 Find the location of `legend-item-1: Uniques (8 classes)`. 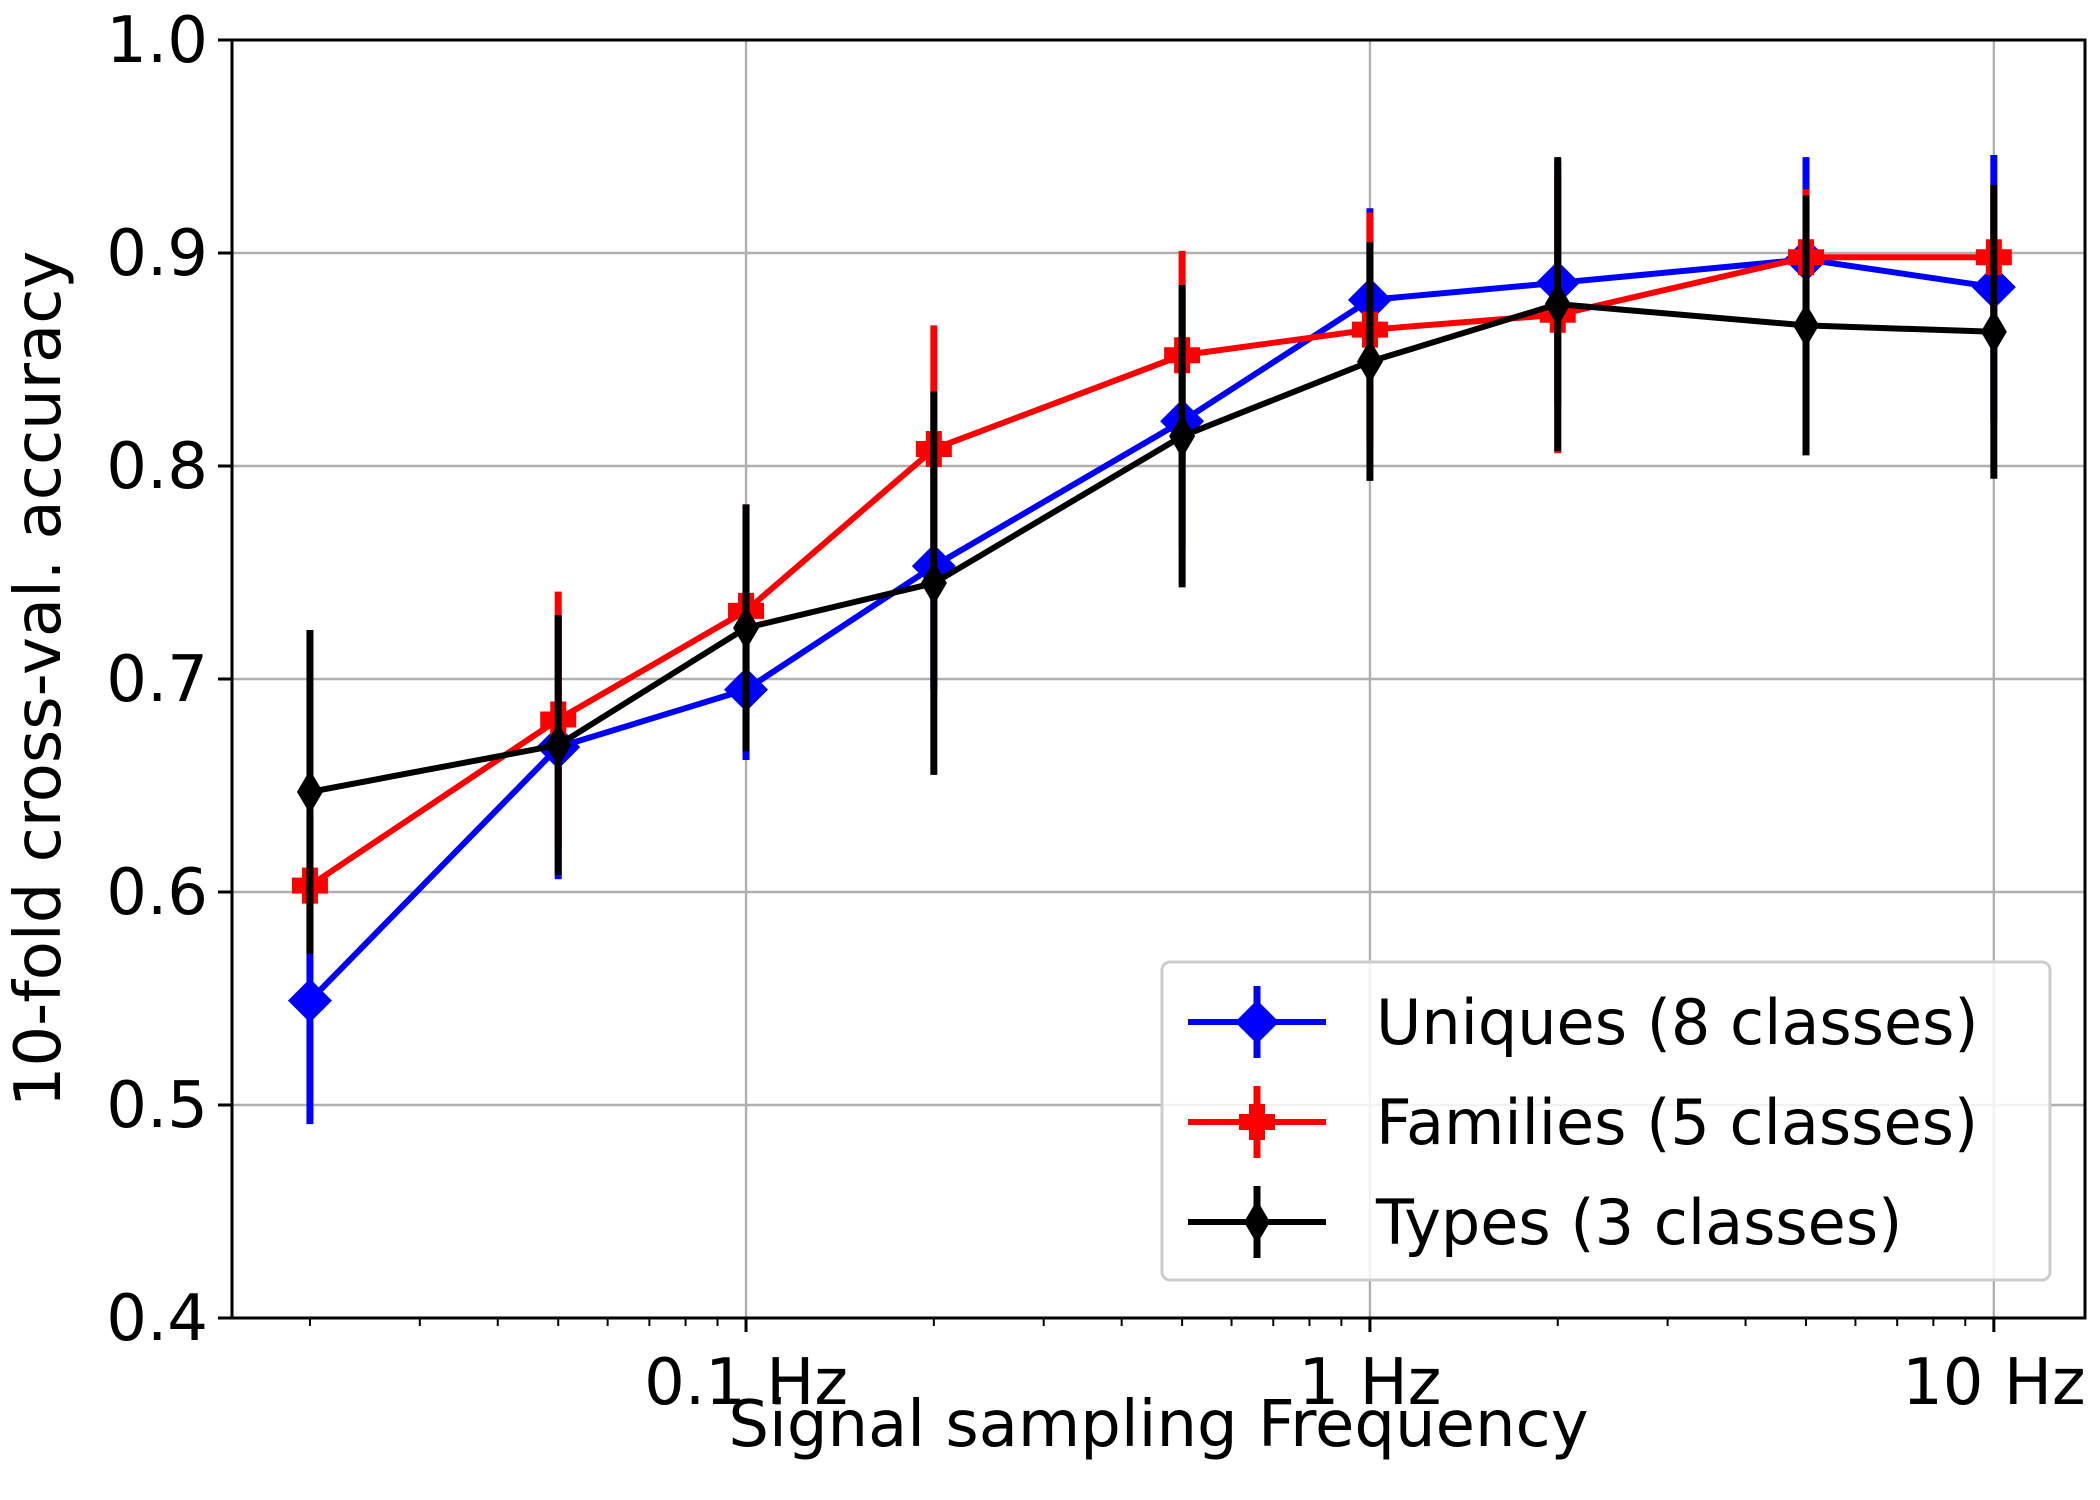

legend-item-1: Uniques (8 classes) is located at coordinates (1583, 1022).